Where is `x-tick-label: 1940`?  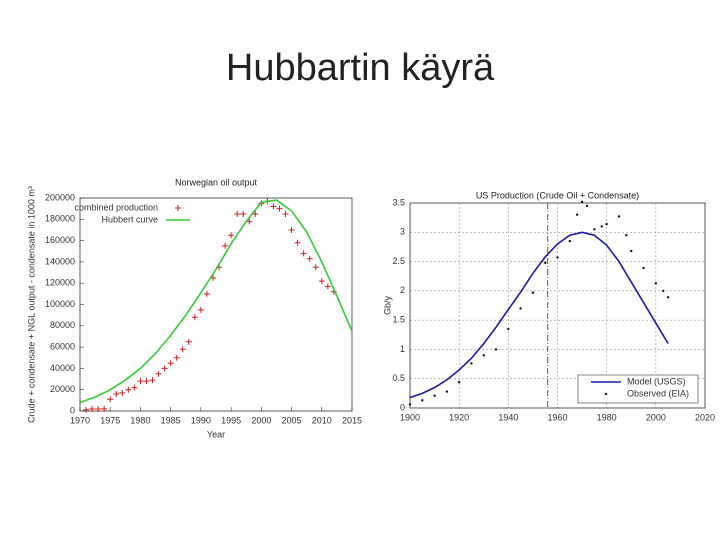 x-tick-label: 1940 is located at coordinates (508, 417).